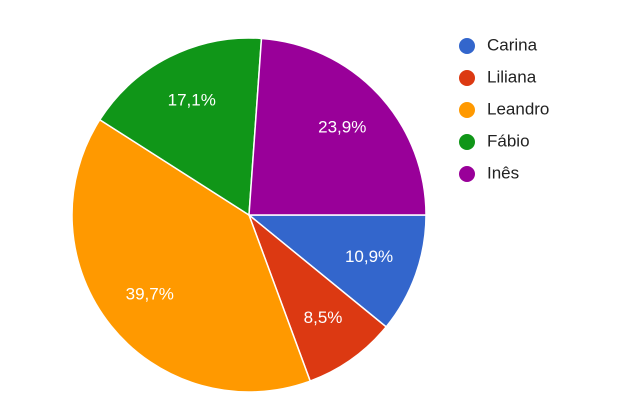  I want to click on slice-label: 8,5%, so click(323, 317).